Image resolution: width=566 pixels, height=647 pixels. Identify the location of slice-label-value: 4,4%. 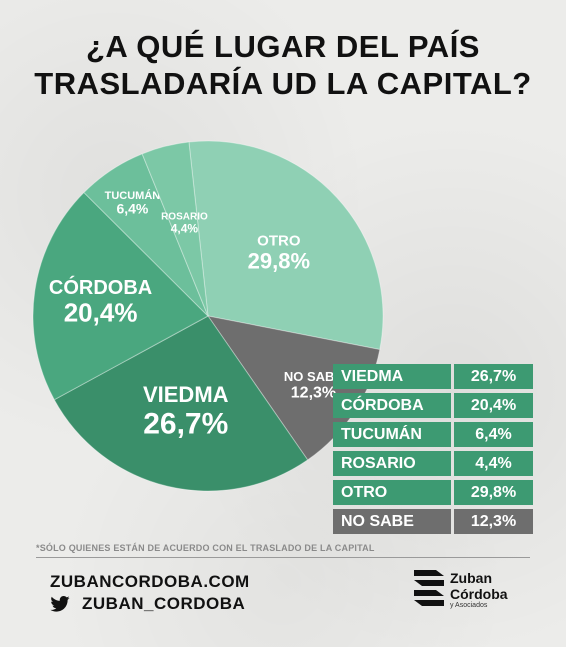
(185, 228).